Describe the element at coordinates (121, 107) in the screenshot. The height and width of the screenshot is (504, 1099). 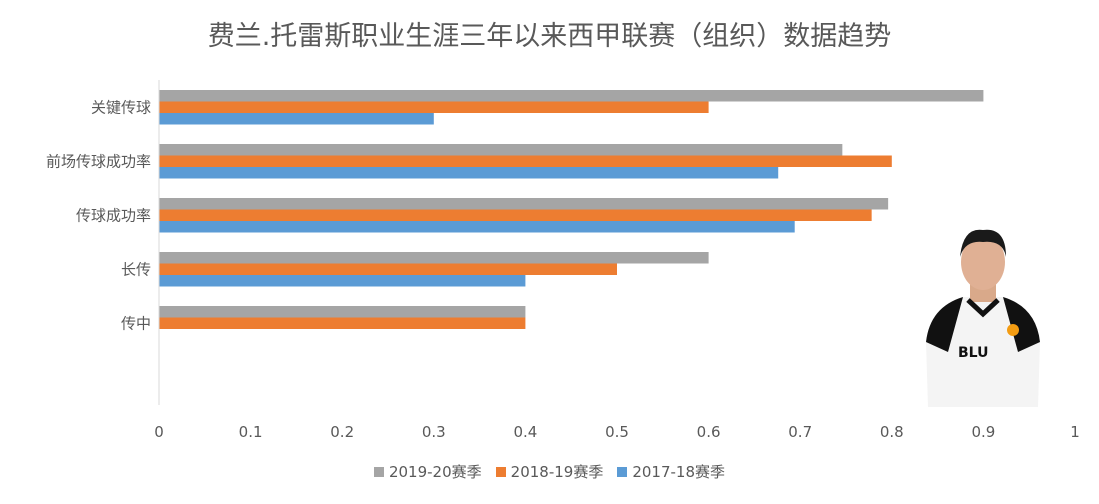
I see `category-label: 关键传球` at that location.